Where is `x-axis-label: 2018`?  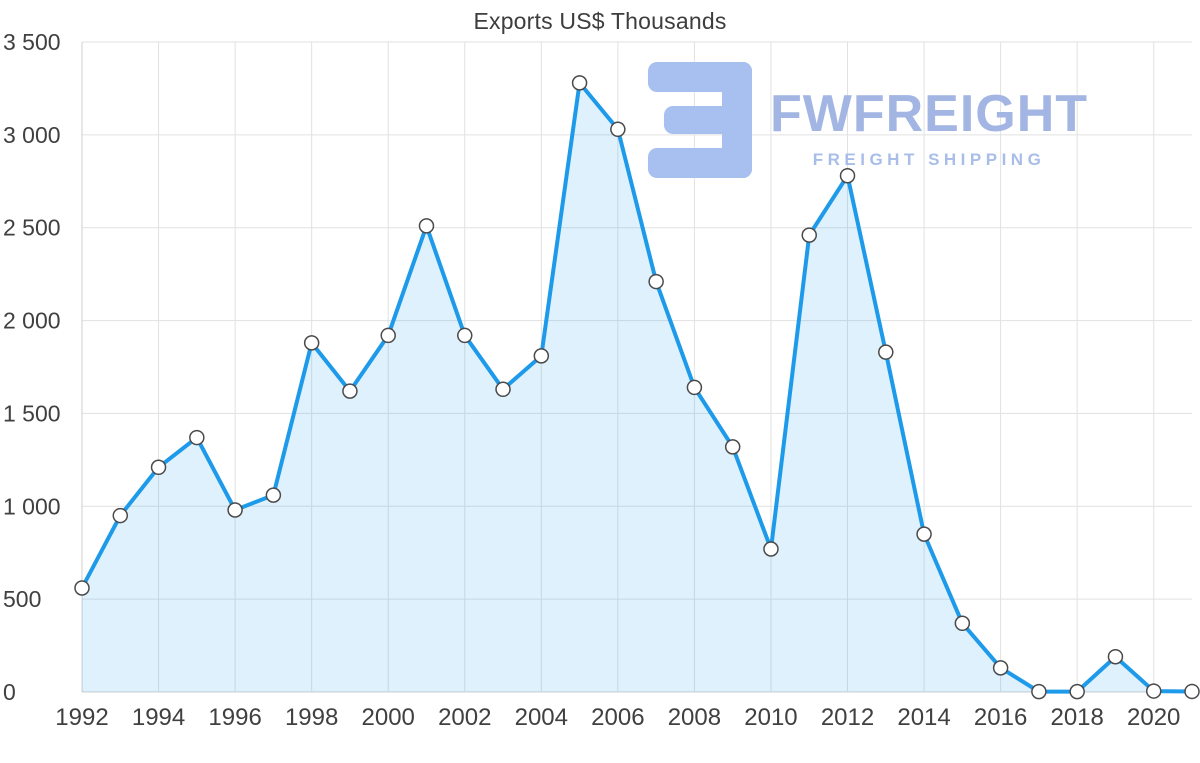 x-axis-label: 2018 is located at coordinates (1076, 717).